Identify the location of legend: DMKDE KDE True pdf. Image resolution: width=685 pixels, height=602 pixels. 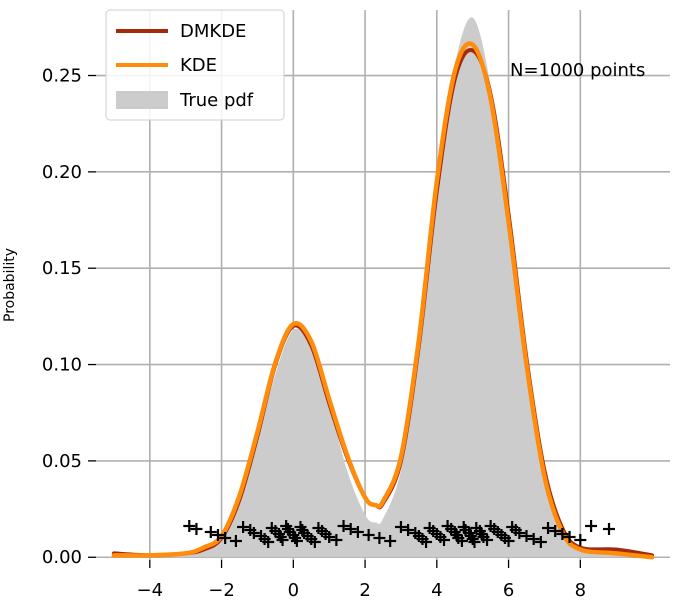
(195, 65).